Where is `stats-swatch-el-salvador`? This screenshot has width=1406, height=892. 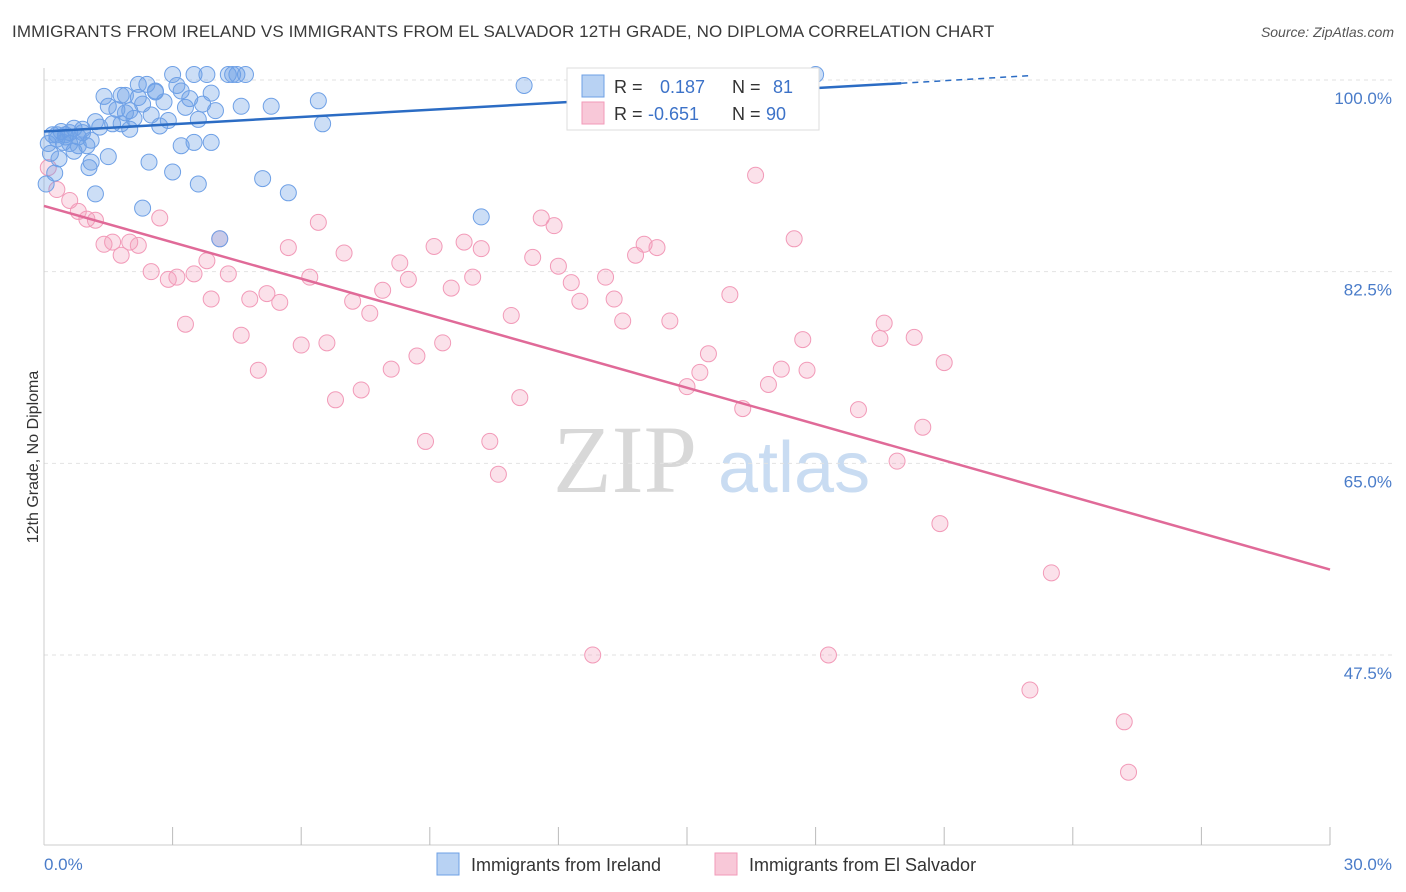 stats-swatch-el-salvador is located at coordinates (593, 113).